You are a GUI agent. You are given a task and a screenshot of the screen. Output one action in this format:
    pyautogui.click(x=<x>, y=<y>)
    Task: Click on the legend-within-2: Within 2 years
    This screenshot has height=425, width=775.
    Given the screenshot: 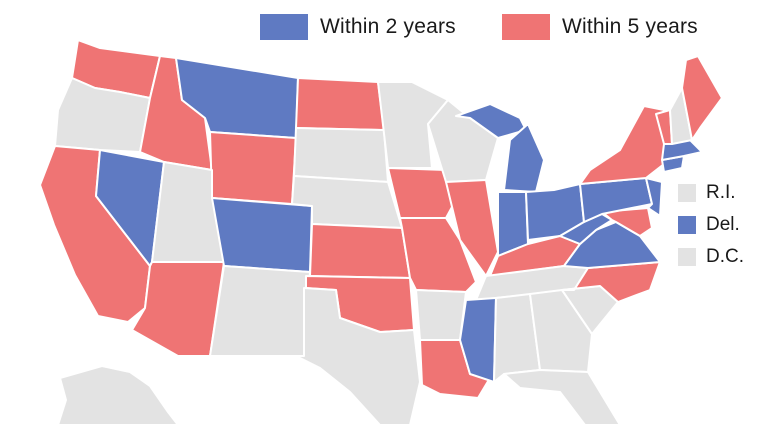 What is the action you would take?
    pyautogui.click(x=358, y=27)
    